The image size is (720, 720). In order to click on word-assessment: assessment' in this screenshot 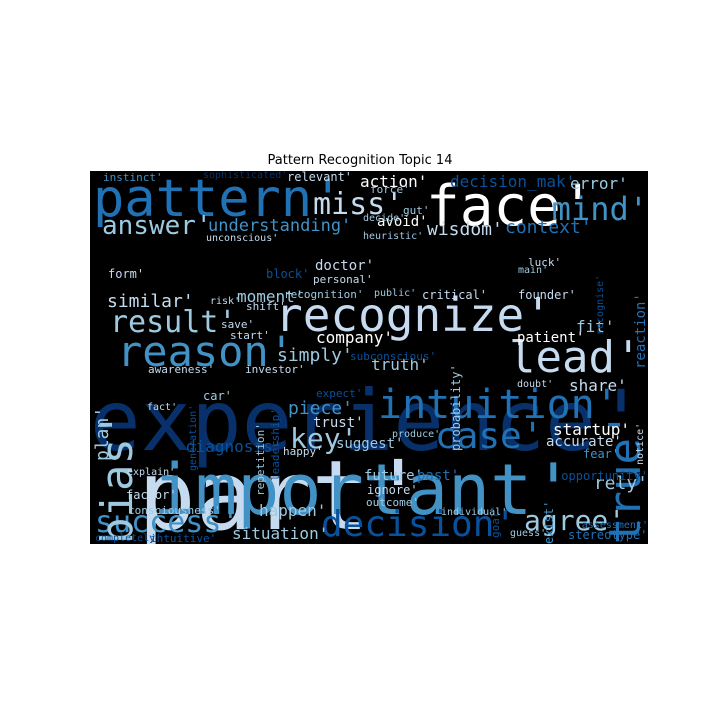, I will do `click(614, 525)`.